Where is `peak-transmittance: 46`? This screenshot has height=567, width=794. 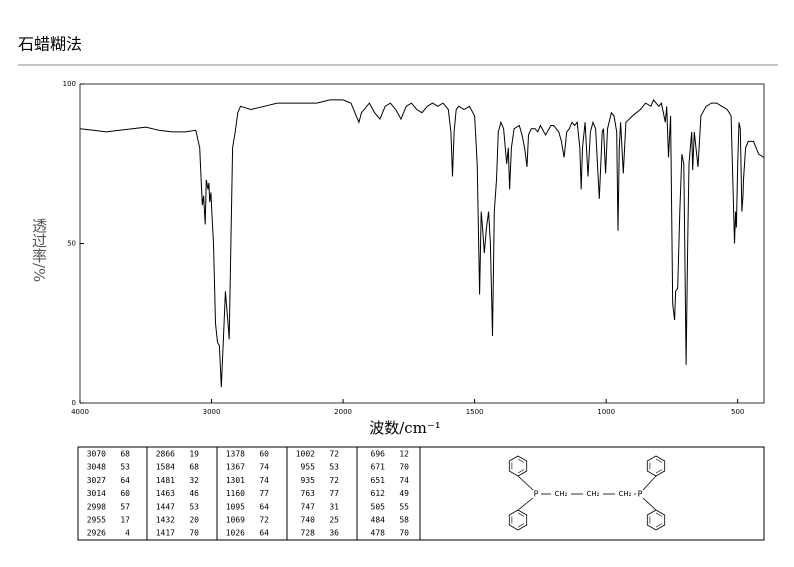
peak-transmittance: 46 is located at coordinates (194, 493).